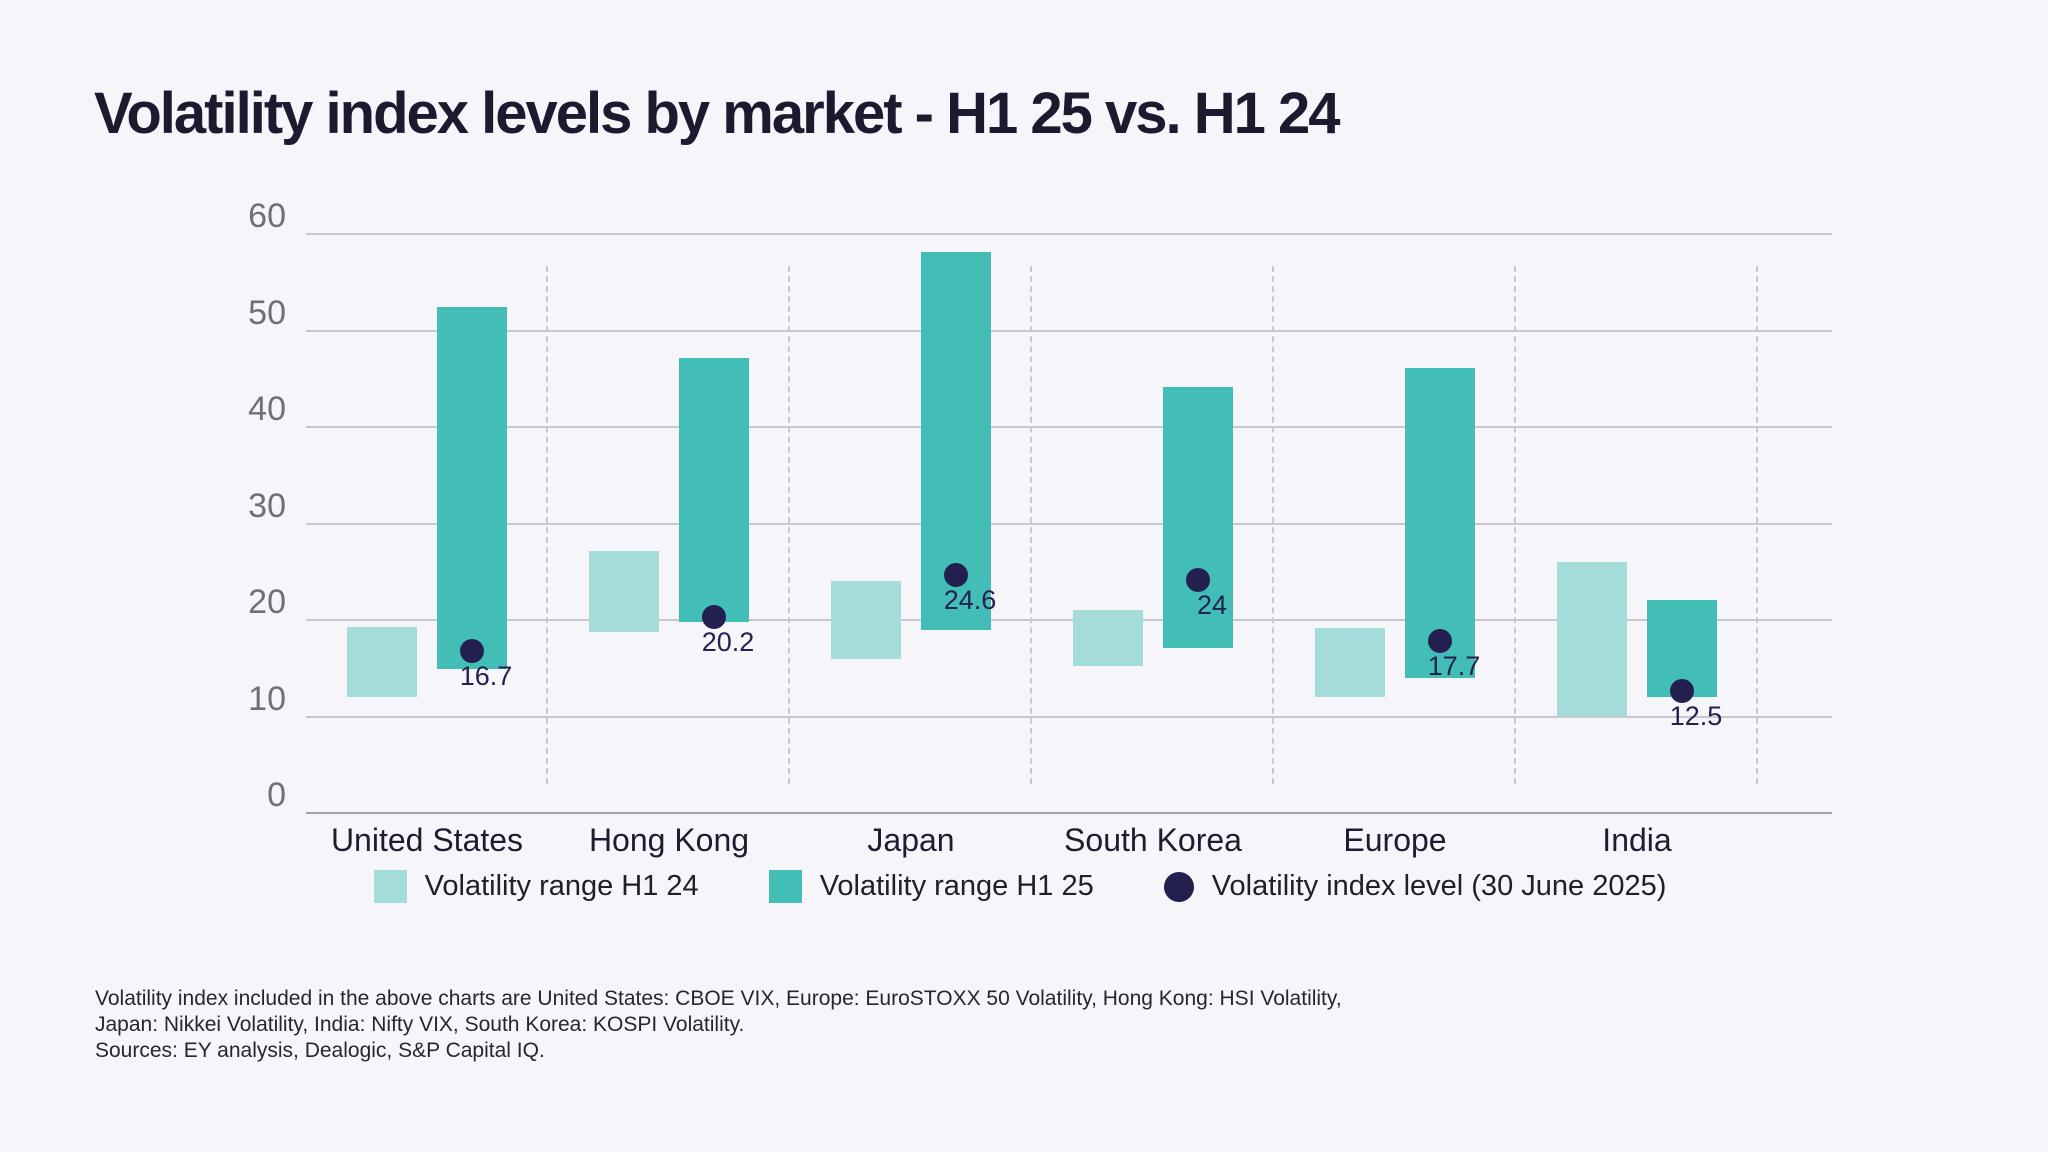  I want to click on x-axis-label-united-states: United States, so click(427, 840).